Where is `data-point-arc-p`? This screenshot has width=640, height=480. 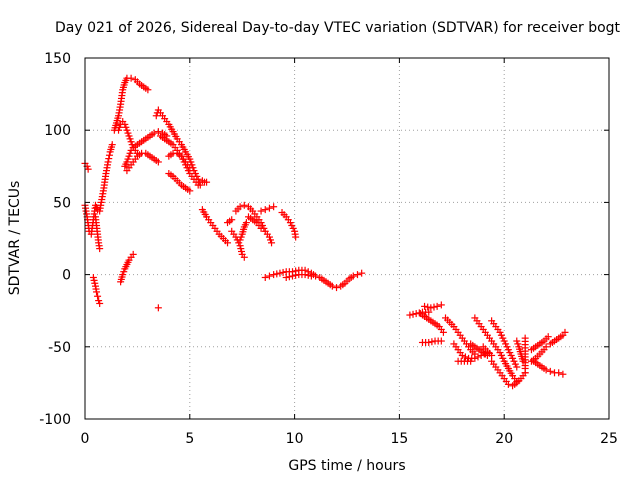
data-point-arc-p is located at coordinates (158, 308).